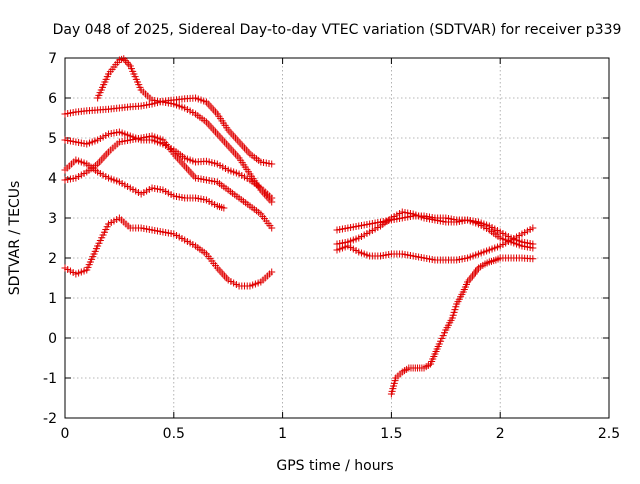 This screenshot has width=640, height=484. What do you see at coordinates (334, 466) in the screenshot?
I see `x-axis-label: GPS time / hours` at bounding box center [334, 466].